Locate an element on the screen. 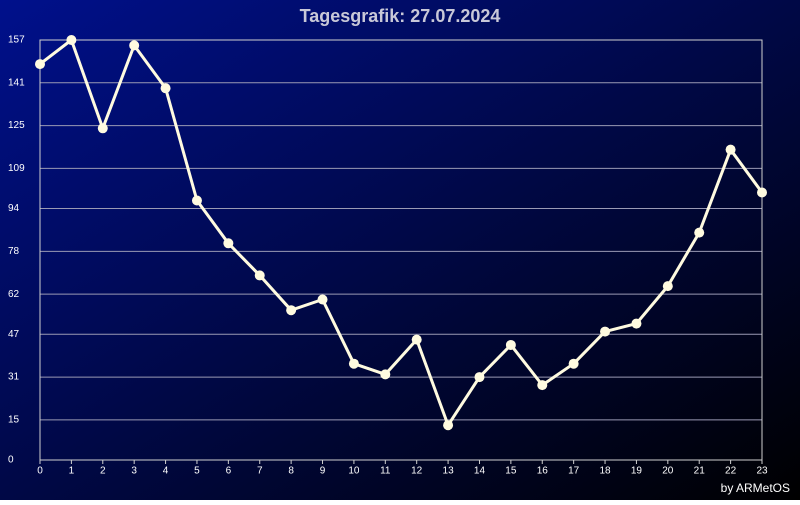  x-tick-label: 17 is located at coordinates (574, 471).